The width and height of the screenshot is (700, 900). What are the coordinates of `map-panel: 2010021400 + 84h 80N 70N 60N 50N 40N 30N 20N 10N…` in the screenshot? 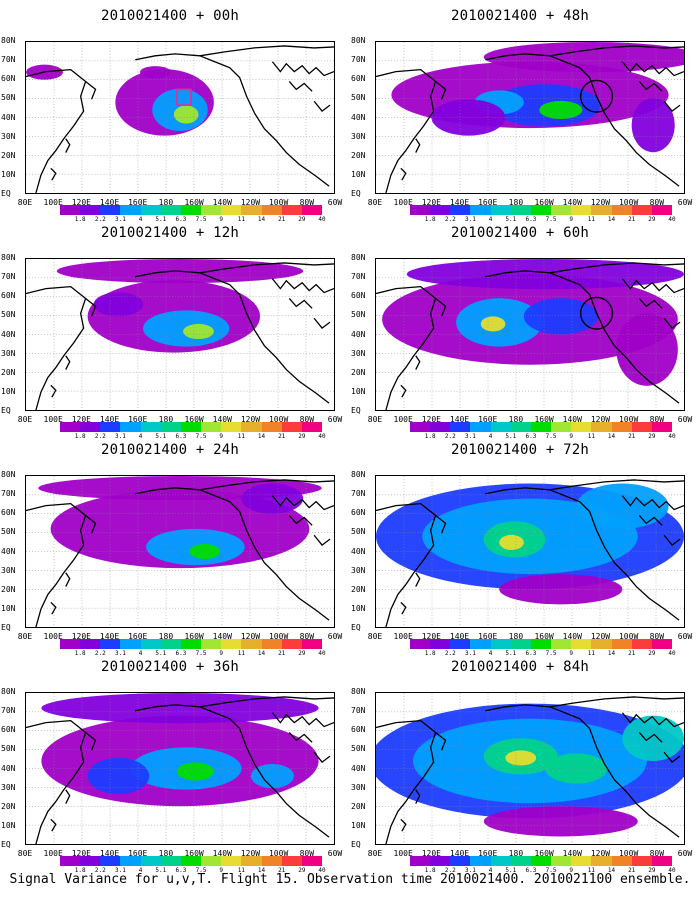 It's located at (521, 766).